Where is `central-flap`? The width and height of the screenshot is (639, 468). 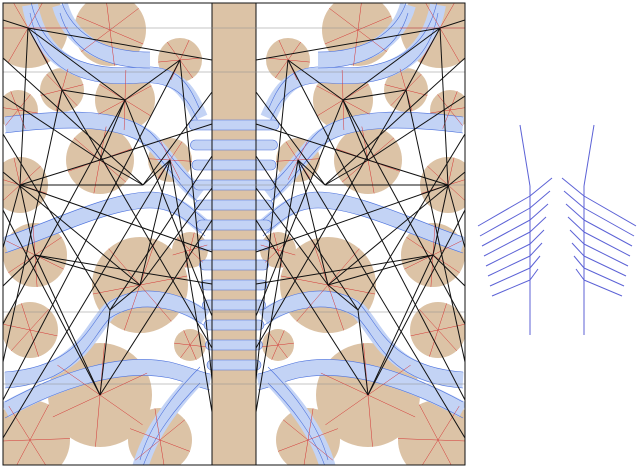
central-flap is located at coordinates (234, 234).